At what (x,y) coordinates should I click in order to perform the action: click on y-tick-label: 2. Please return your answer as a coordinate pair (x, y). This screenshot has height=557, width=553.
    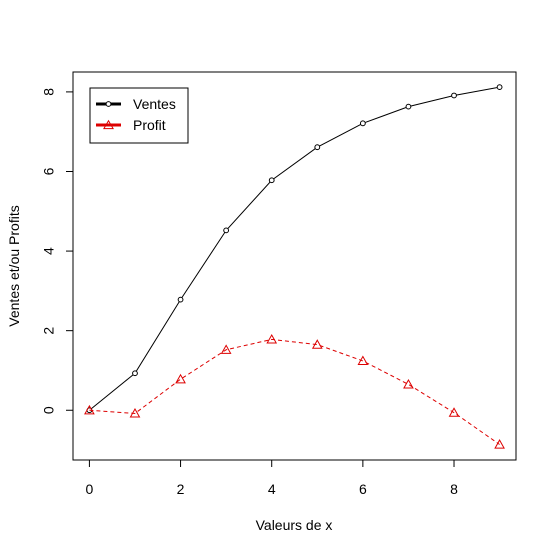
    Looking at the image, I should click on (49, 331).